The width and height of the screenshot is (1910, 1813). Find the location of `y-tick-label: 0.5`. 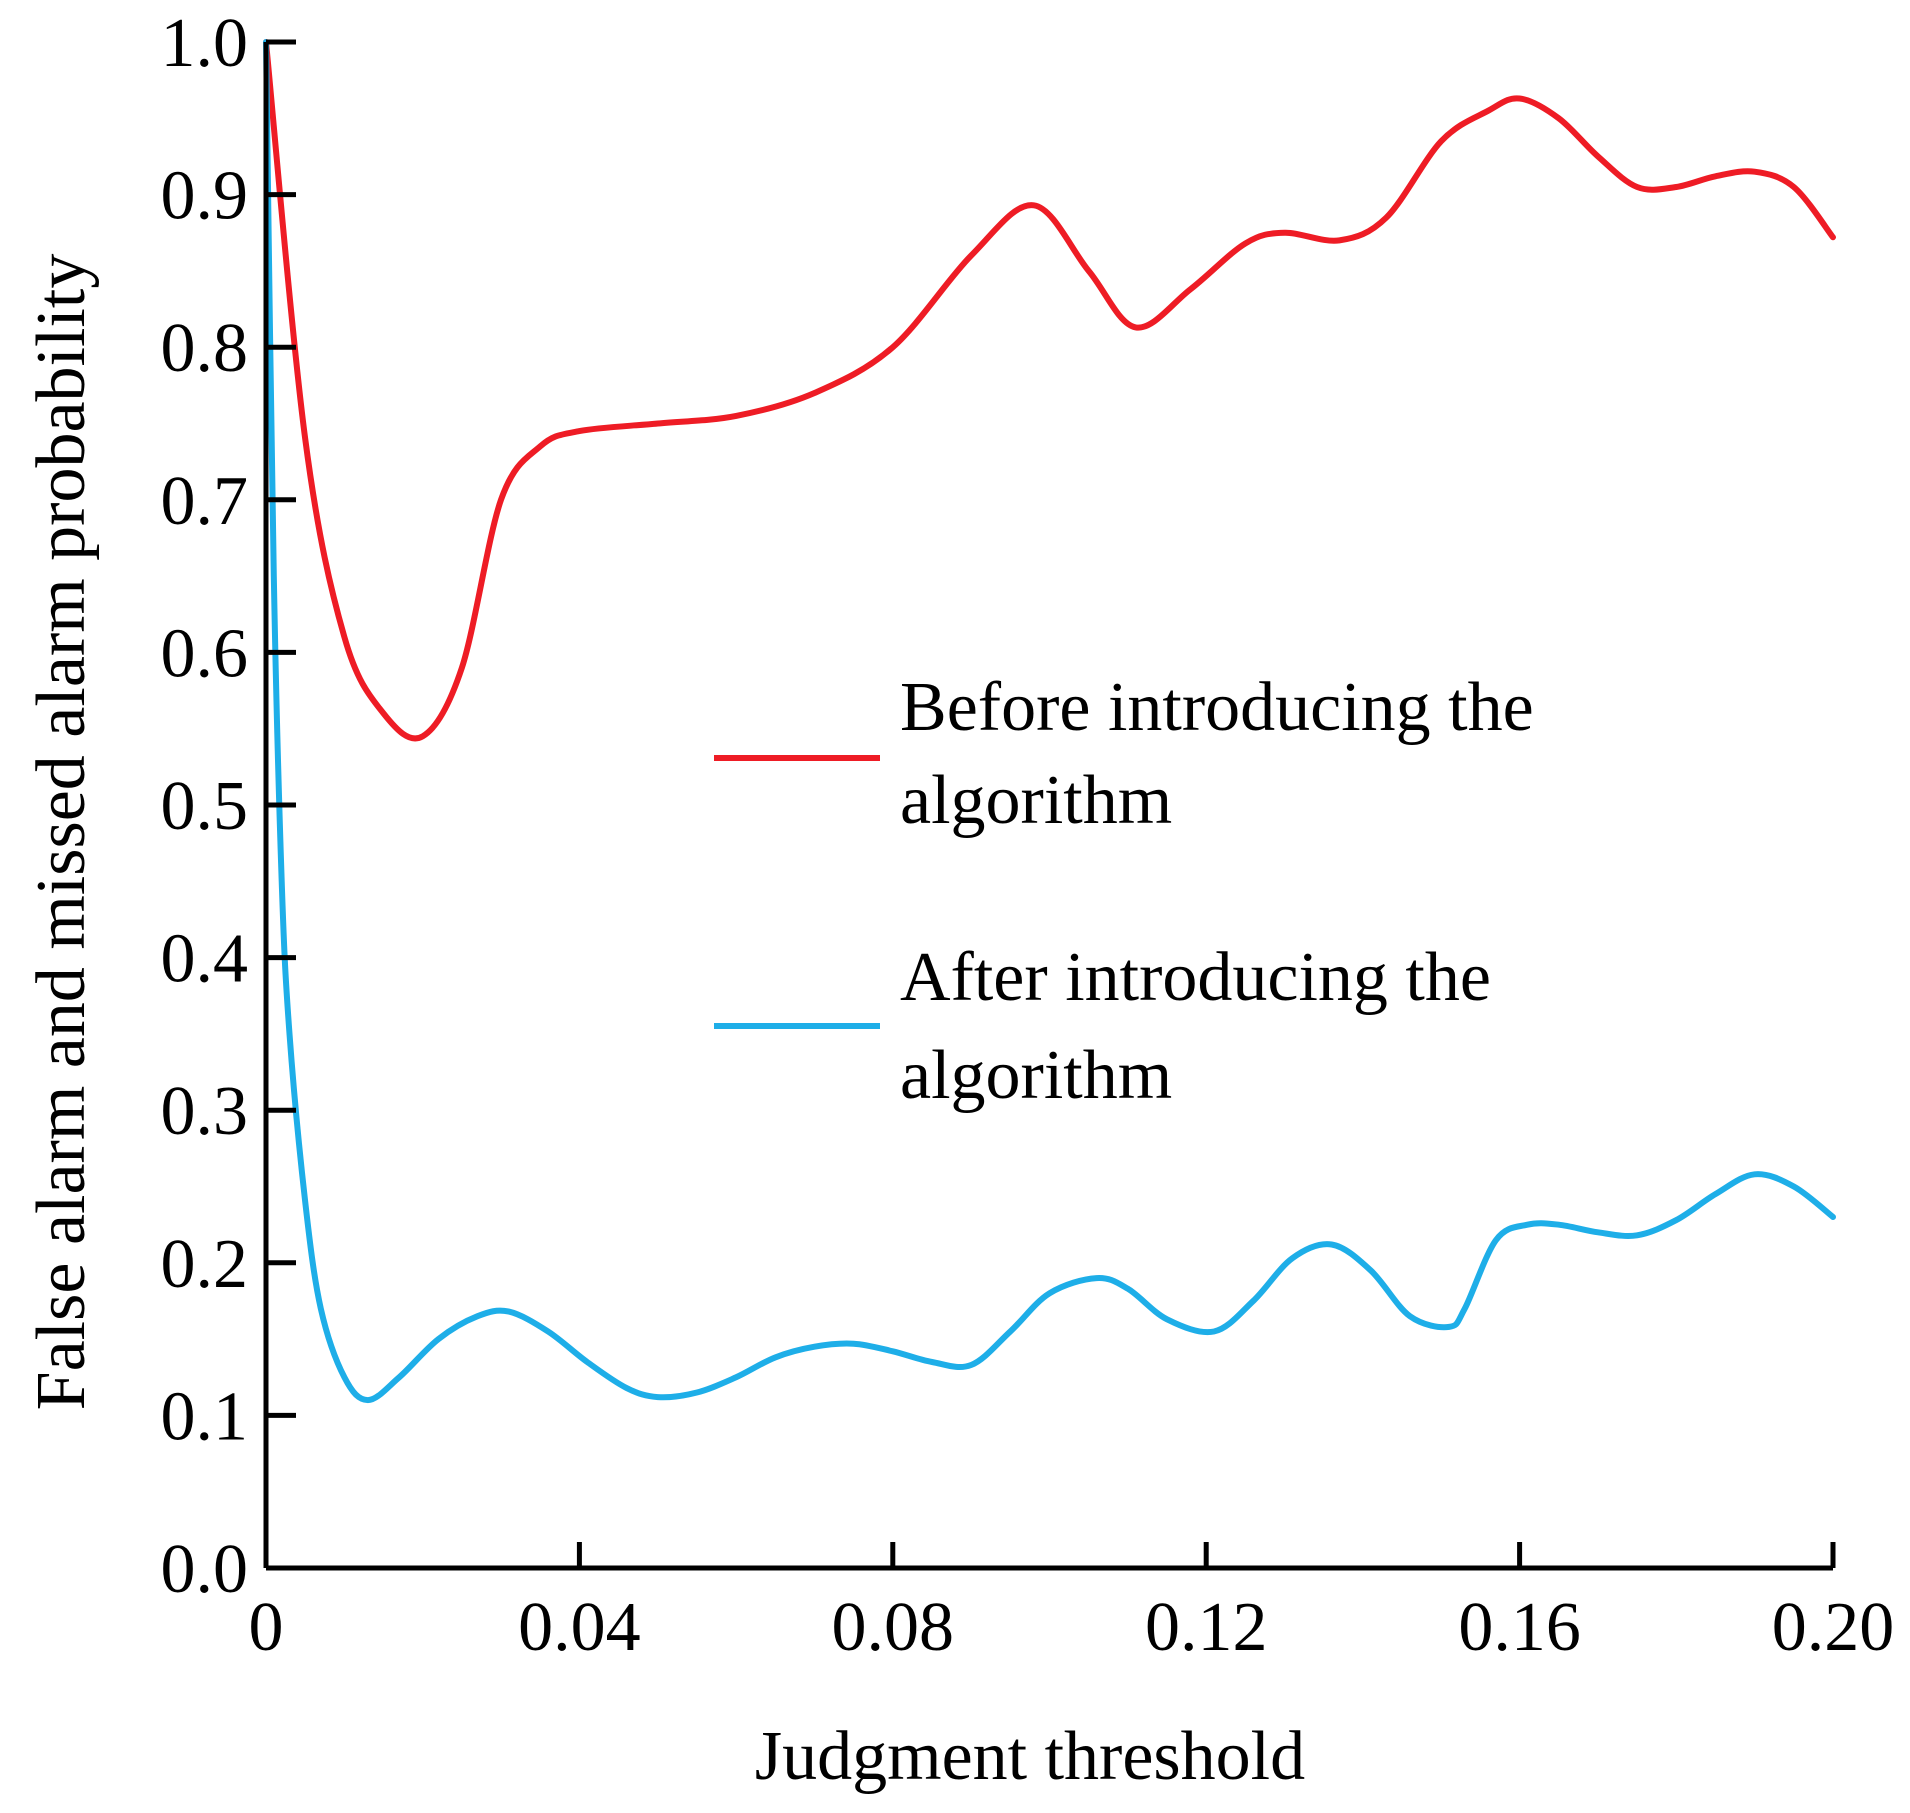

y-tick-label: 0.5 is located at coordinates (205, 806).